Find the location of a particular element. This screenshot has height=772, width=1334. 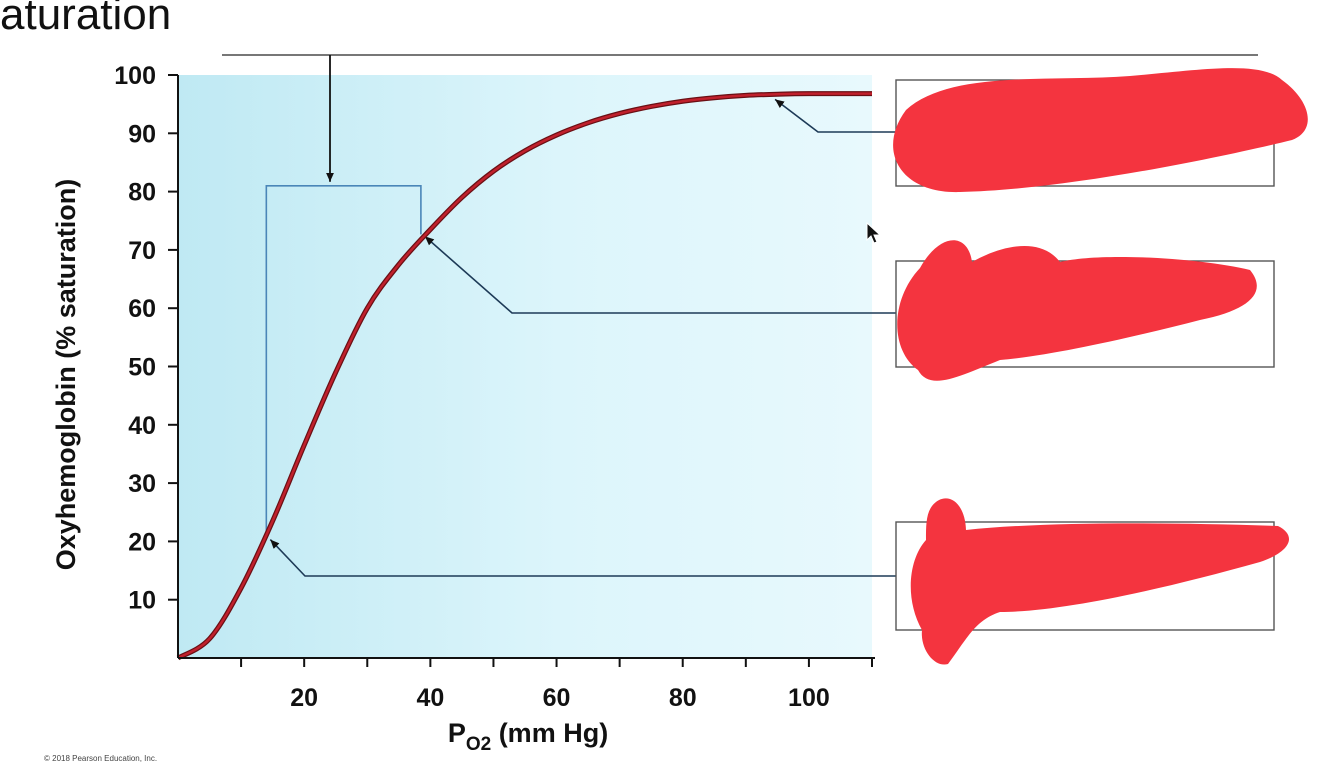

y-tick-label: 40 is located at coordinates (142, 426).